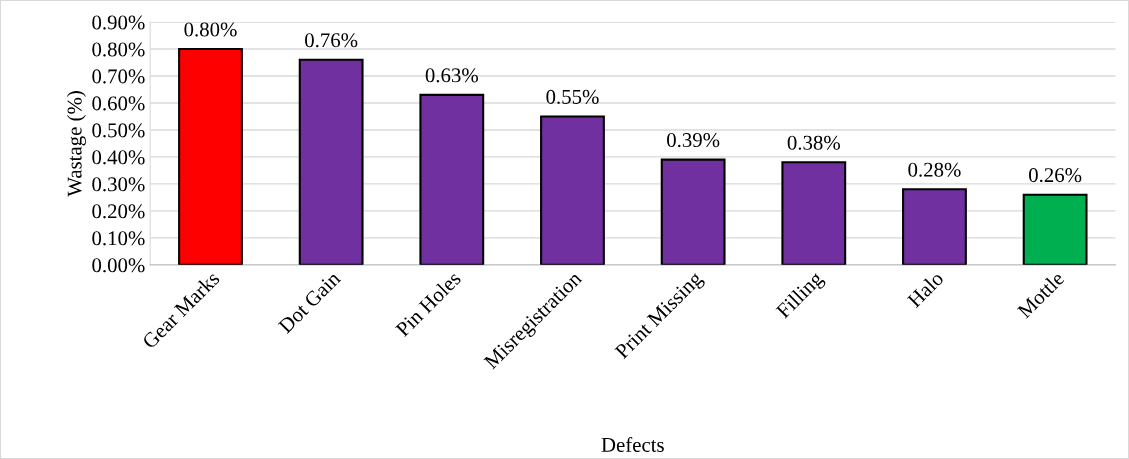  What do you see at coordinates (452, 75) in the screenshot?
I see `data-label: 0.63%` at bounding box center [452, 75].